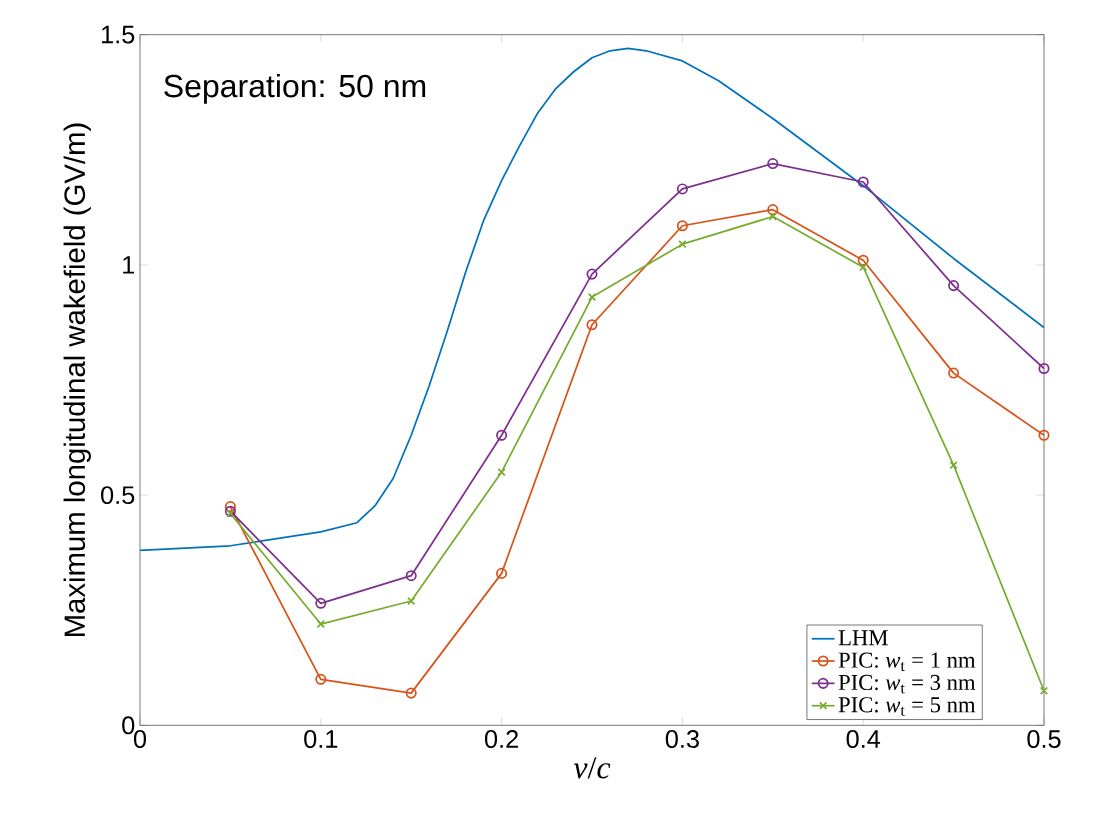  I want to click on y-tick-label: 1, so click(129, 265).